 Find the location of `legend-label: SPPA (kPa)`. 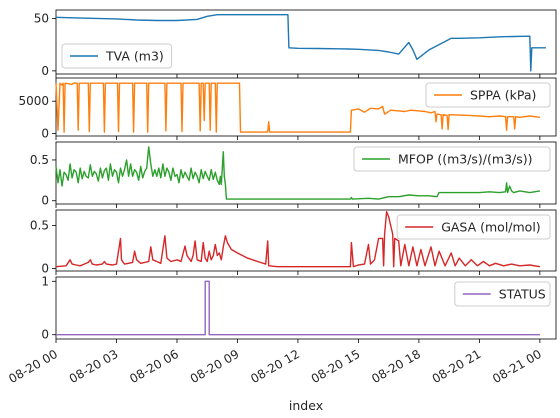

legend-label: SPPA (kPa) is located at coordinates (503, 95).